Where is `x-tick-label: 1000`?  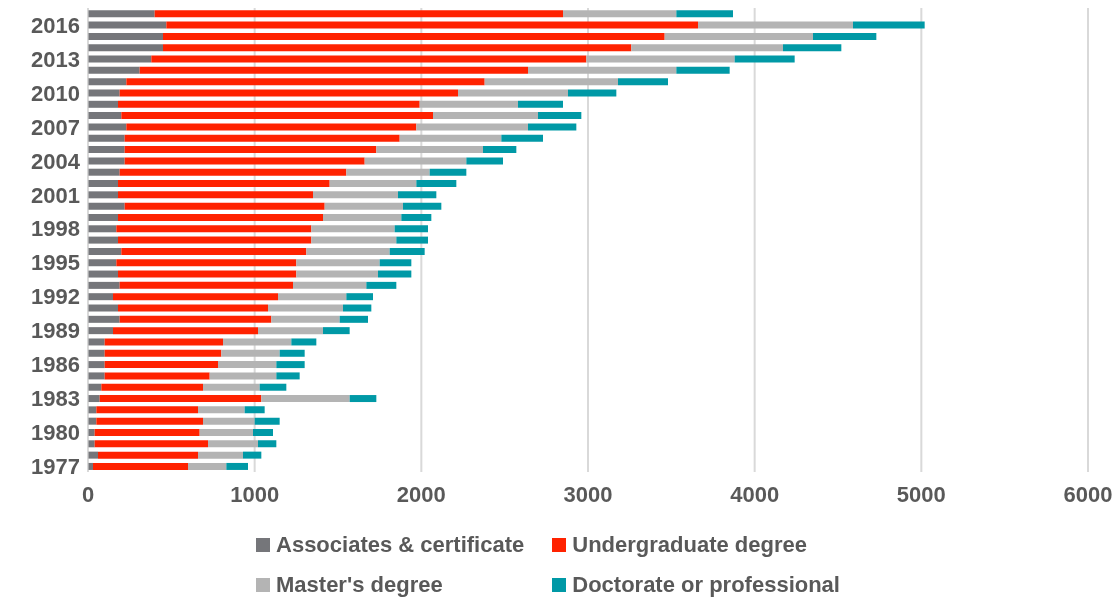
x-tick-label: 1000 is located at coordinates (255, 494).